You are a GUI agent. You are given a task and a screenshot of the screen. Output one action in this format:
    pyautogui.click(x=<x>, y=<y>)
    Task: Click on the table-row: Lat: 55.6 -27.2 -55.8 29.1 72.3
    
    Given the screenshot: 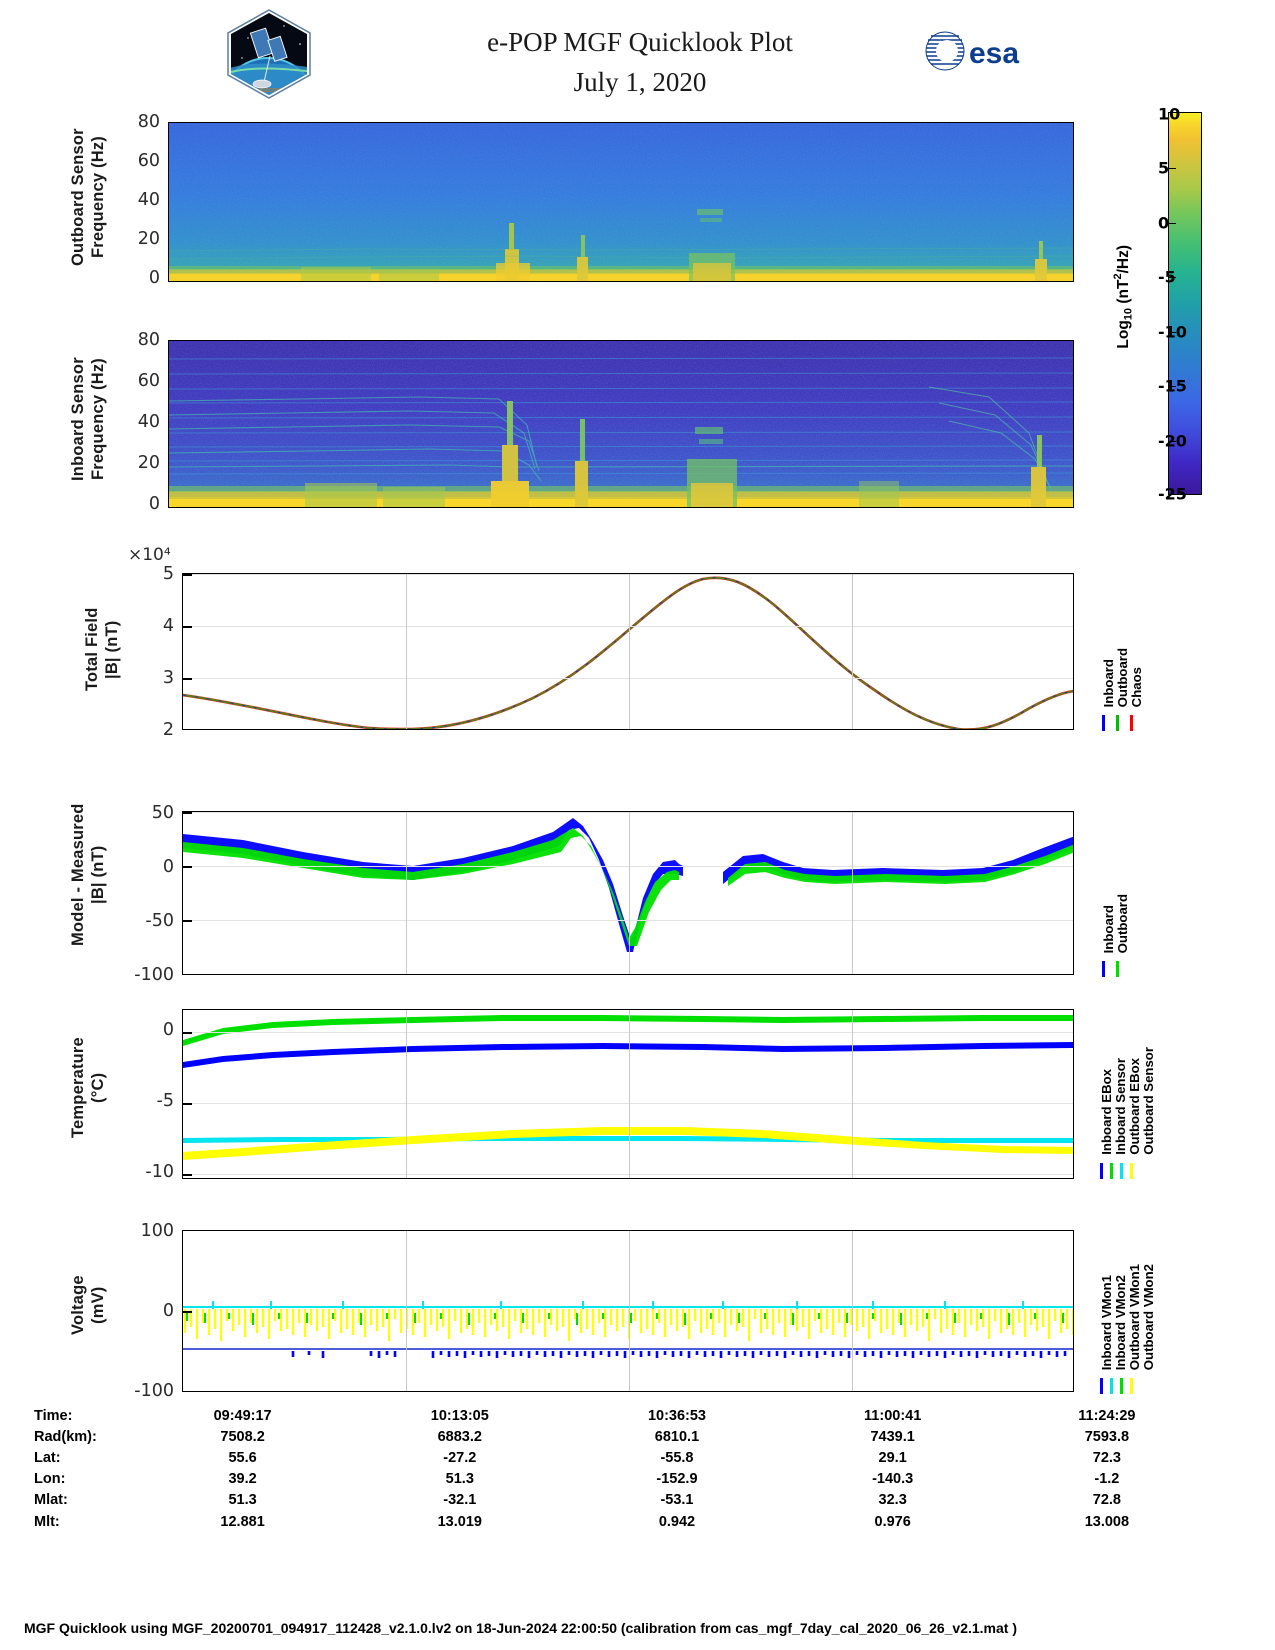 What is the action you would take?
    pyautogui.click(x=624, y=1457)
    